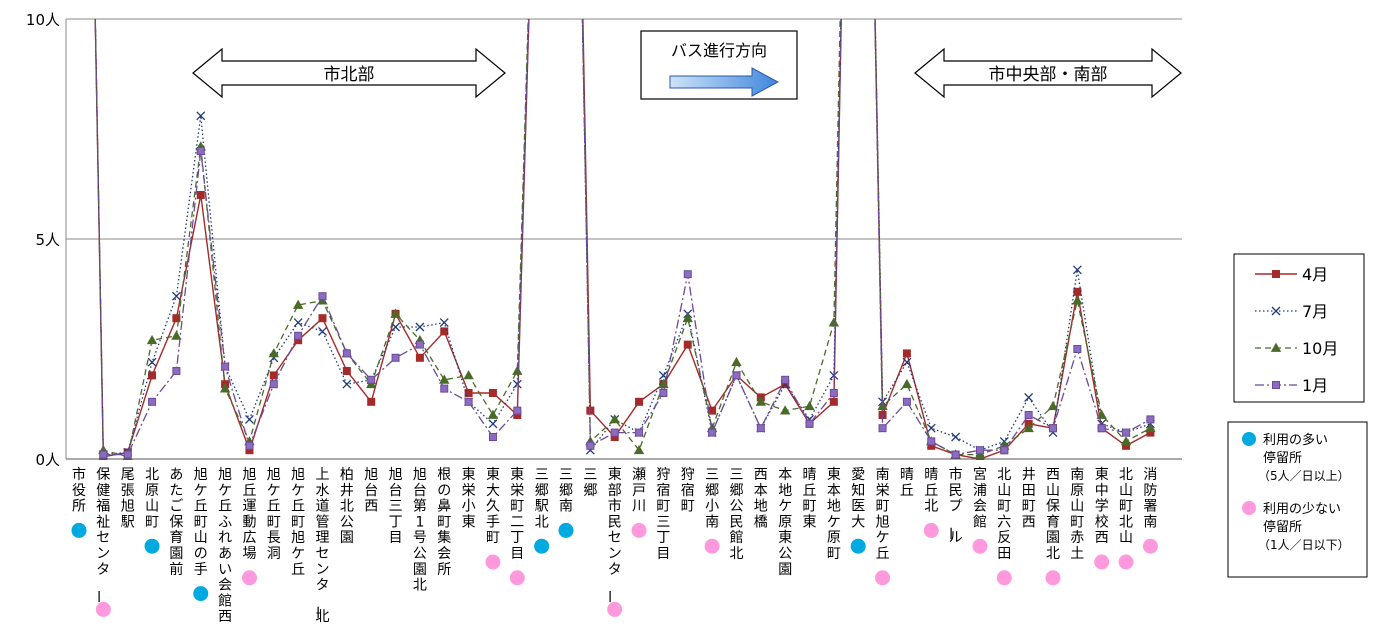 The width and height of the screenshot is (1373, 632). Describe the element at coordinates (1304, 545) in the screenshot. I see `marker-legend-pink-line3: （1人／日以下）` at that location.